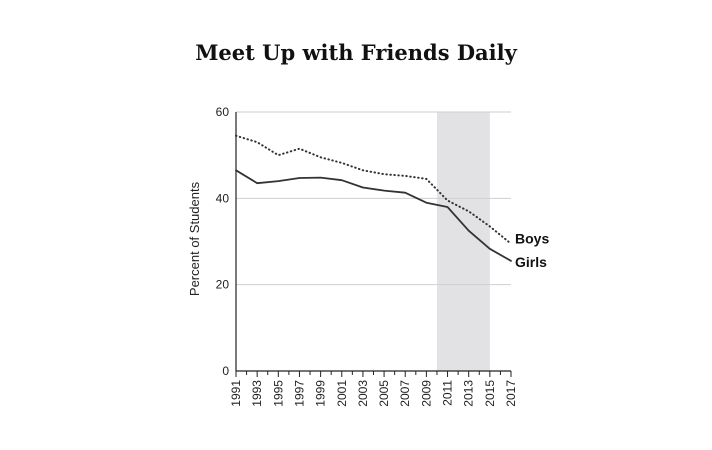 The image size is (712, 450). What do you see at coordinates (225, 371) in the screenshot?
I see `y-tick-label-0: 0` at bounding box center [225, 371].